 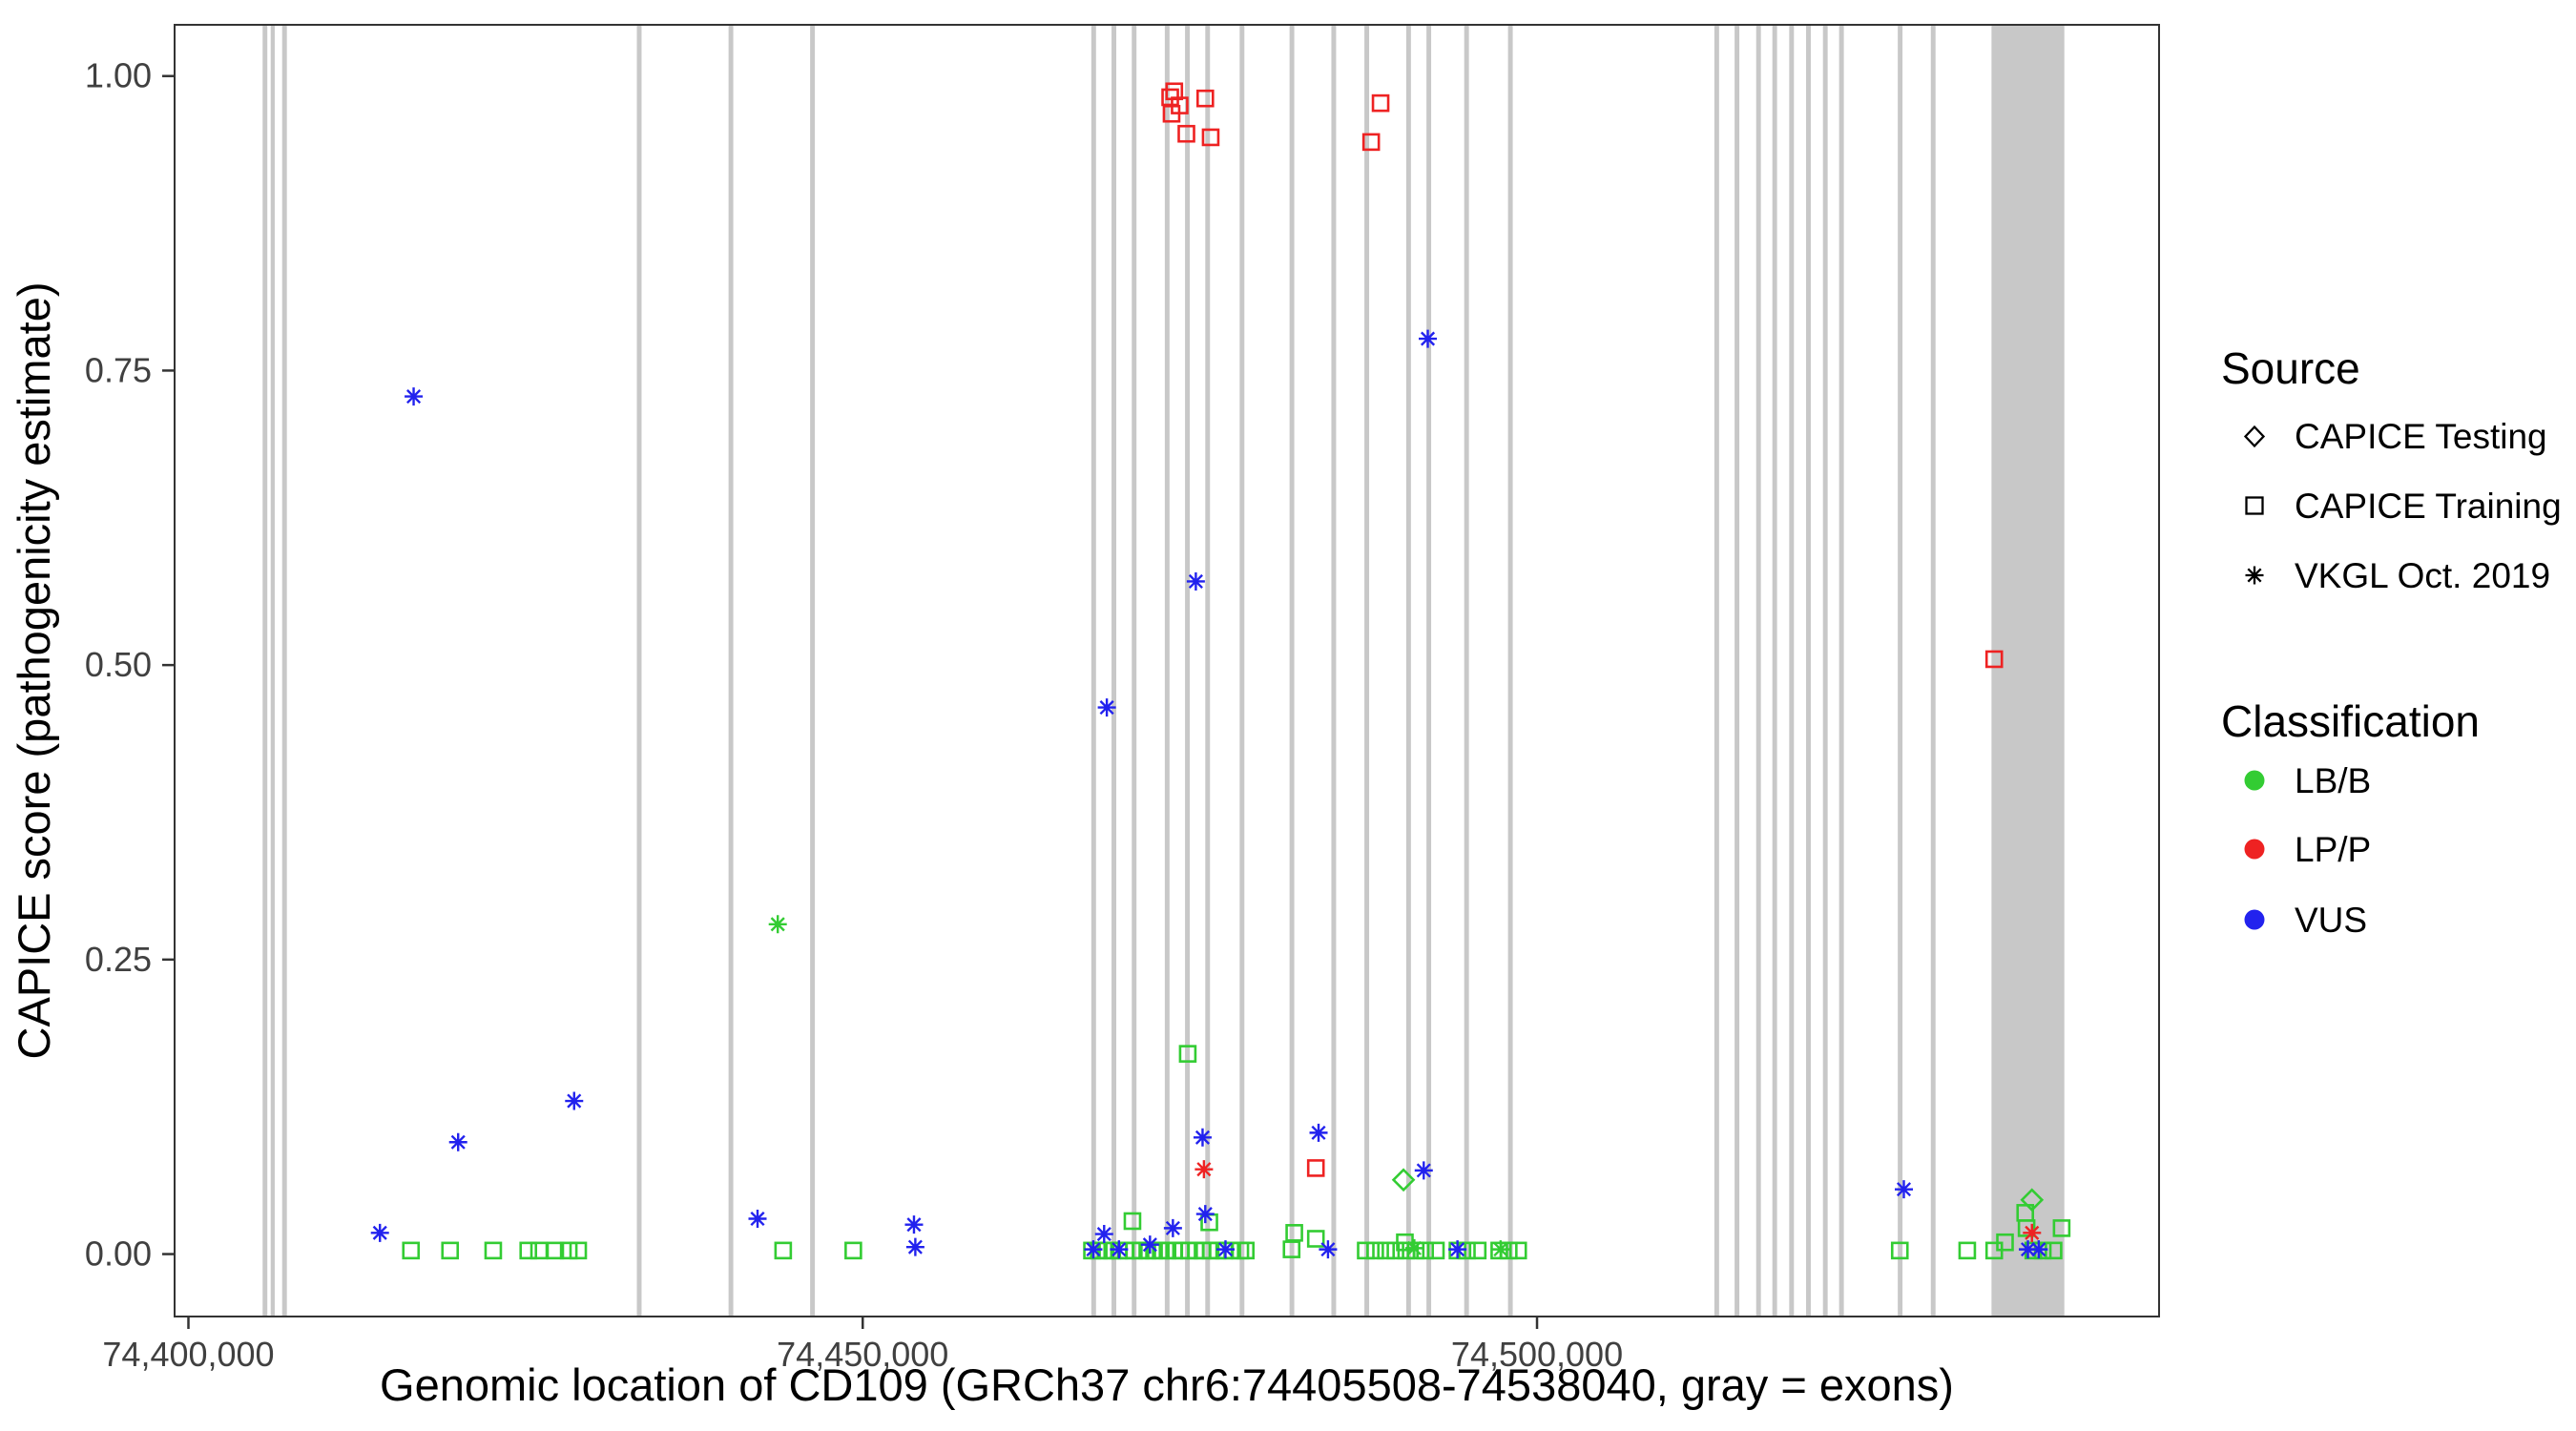 I want to click on legend-item-lbb: LB/B, so click(x=2333, y=780).